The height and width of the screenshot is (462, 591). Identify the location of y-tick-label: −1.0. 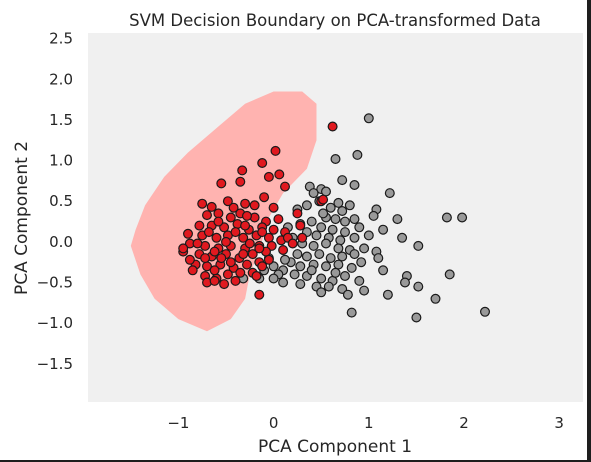
(55, 323).